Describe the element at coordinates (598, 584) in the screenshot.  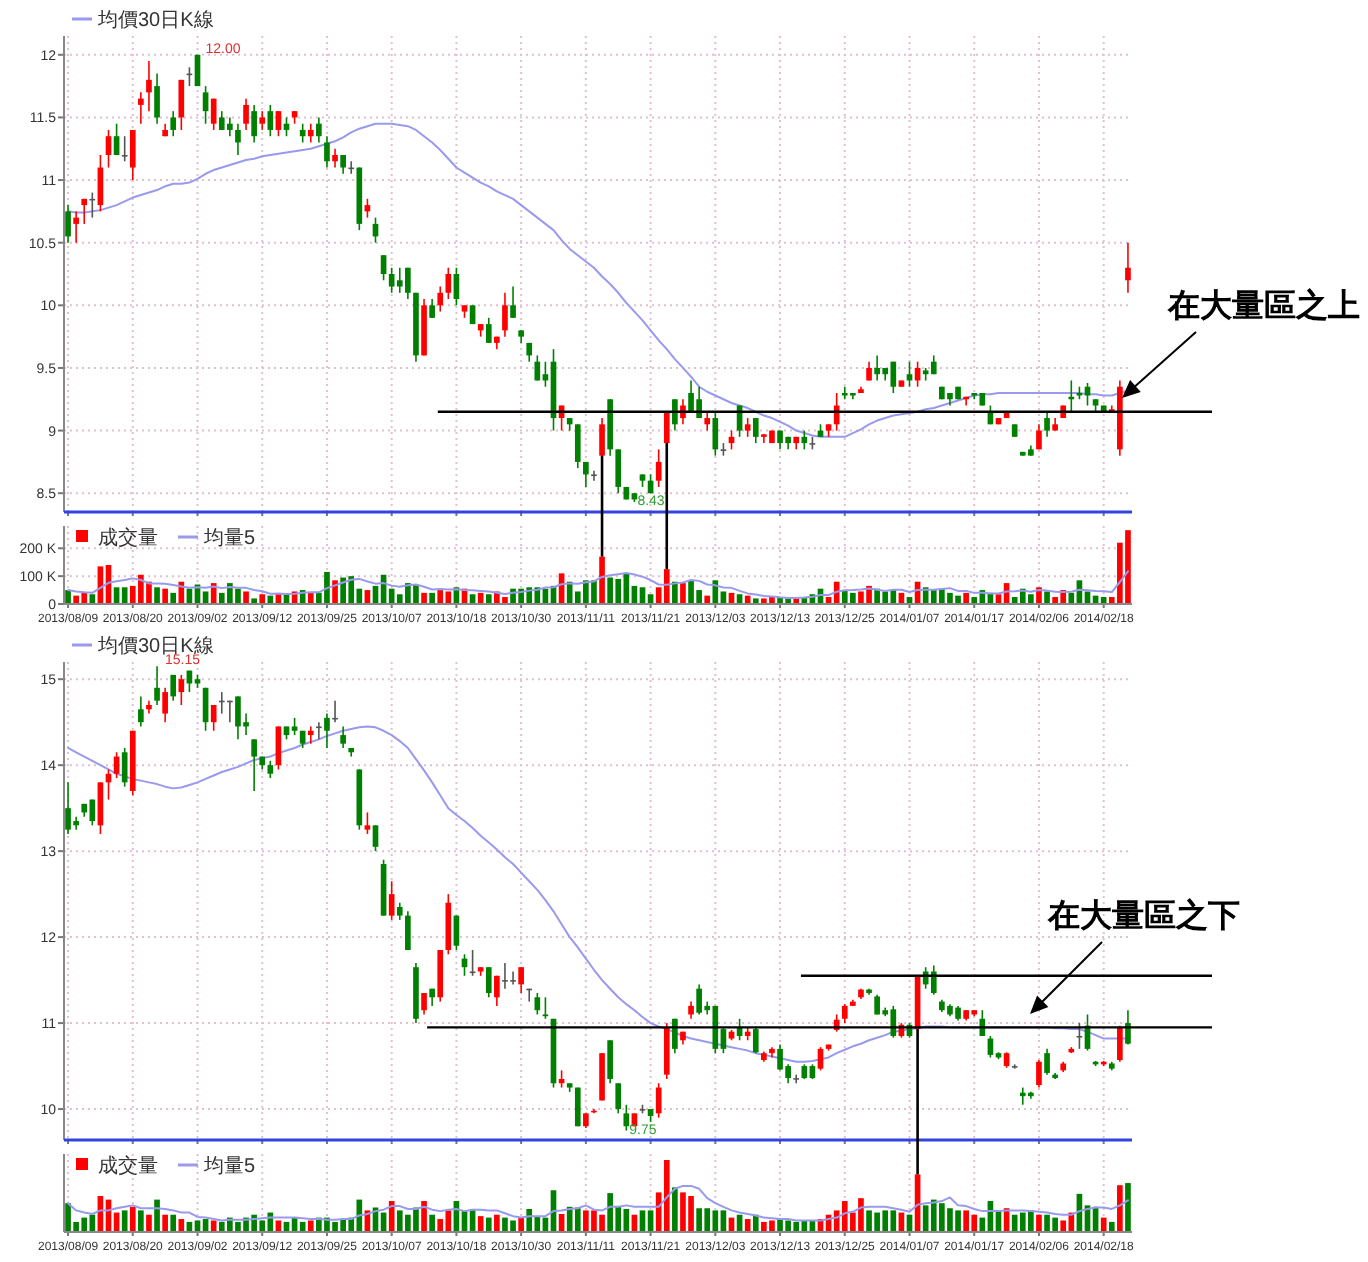
I see `line-series` at that location.